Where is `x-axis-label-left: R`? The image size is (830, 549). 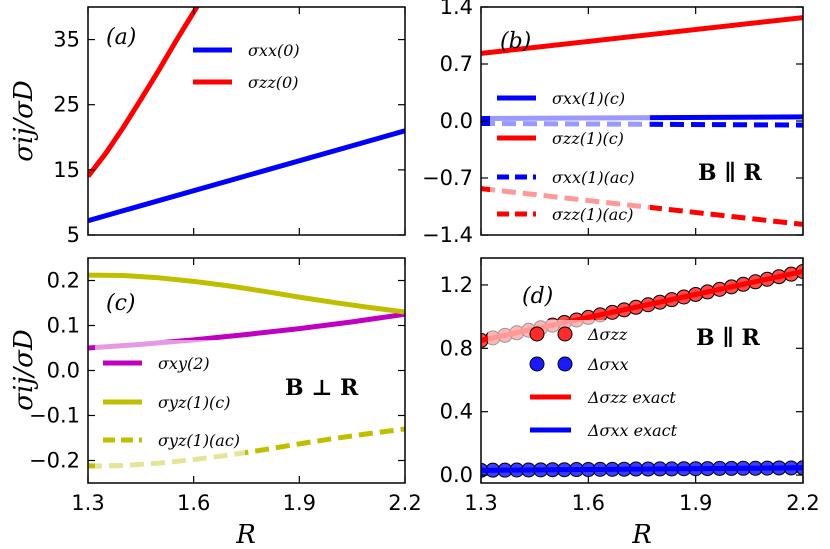
x-axis-label-left: R is located at coordinates (245, 534).